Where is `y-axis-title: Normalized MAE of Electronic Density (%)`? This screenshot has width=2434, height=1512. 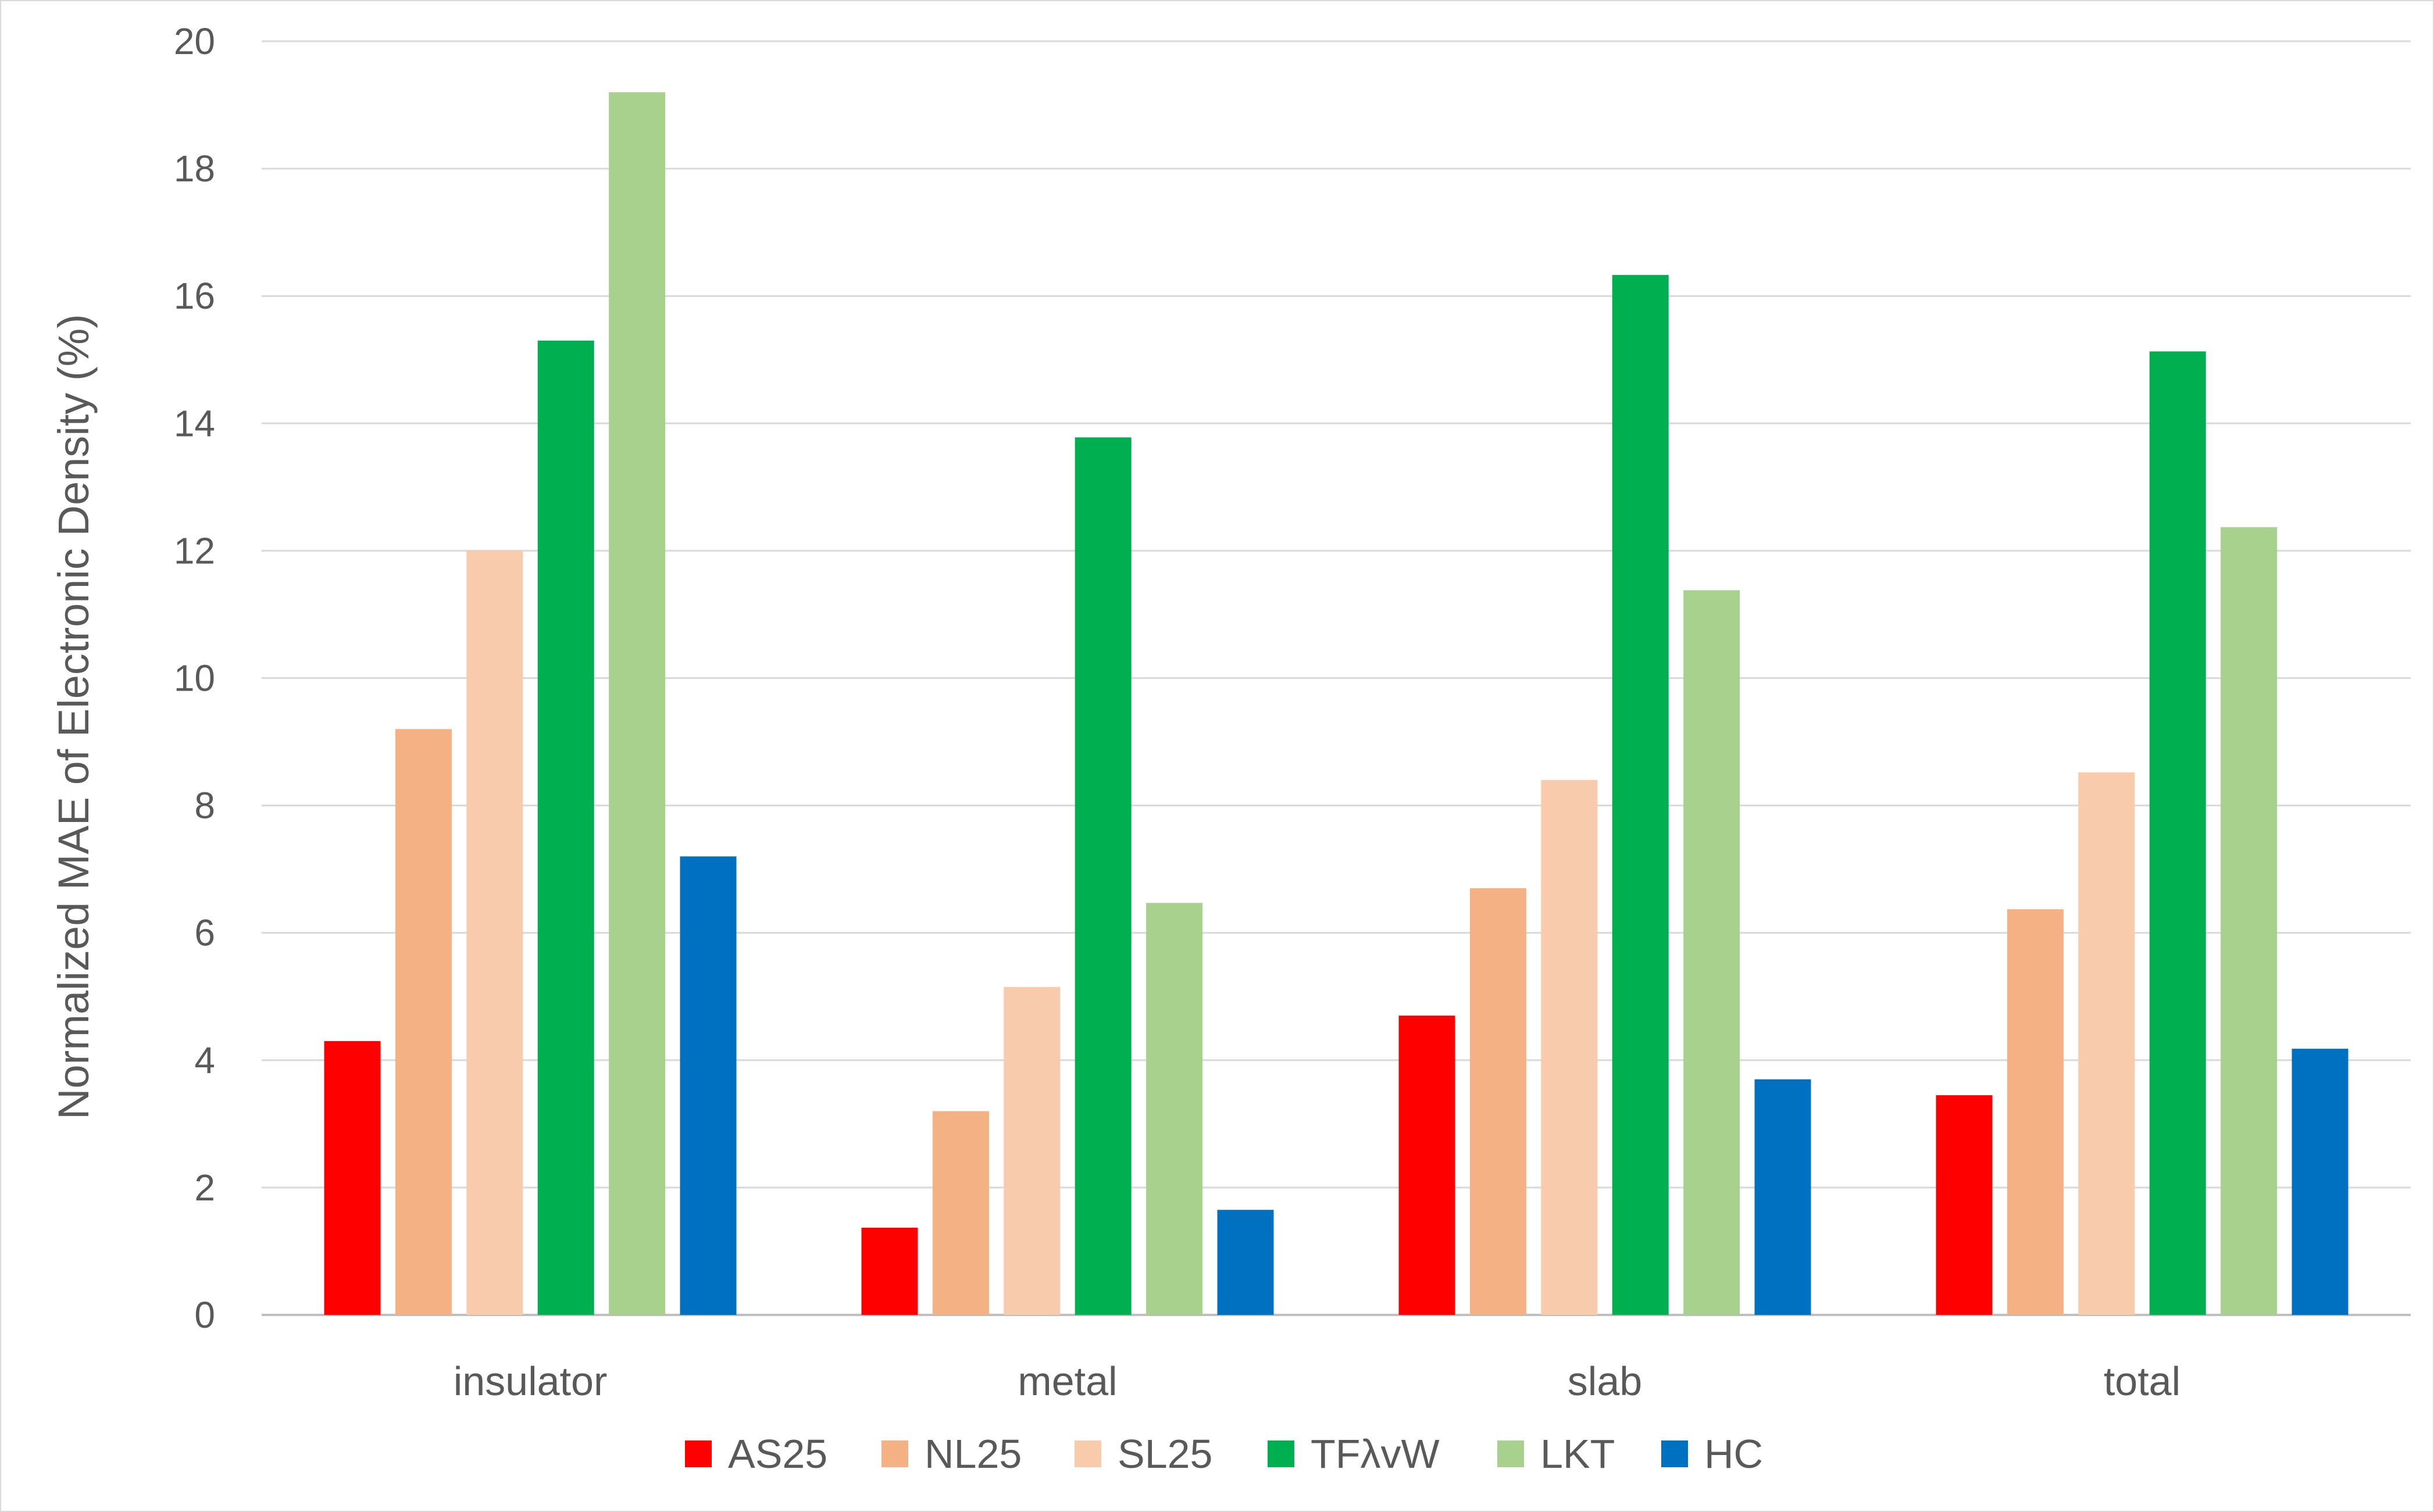 y-axis-title: Normalized MAE of Electronic Density (%) is located at coordinates (73, 717).